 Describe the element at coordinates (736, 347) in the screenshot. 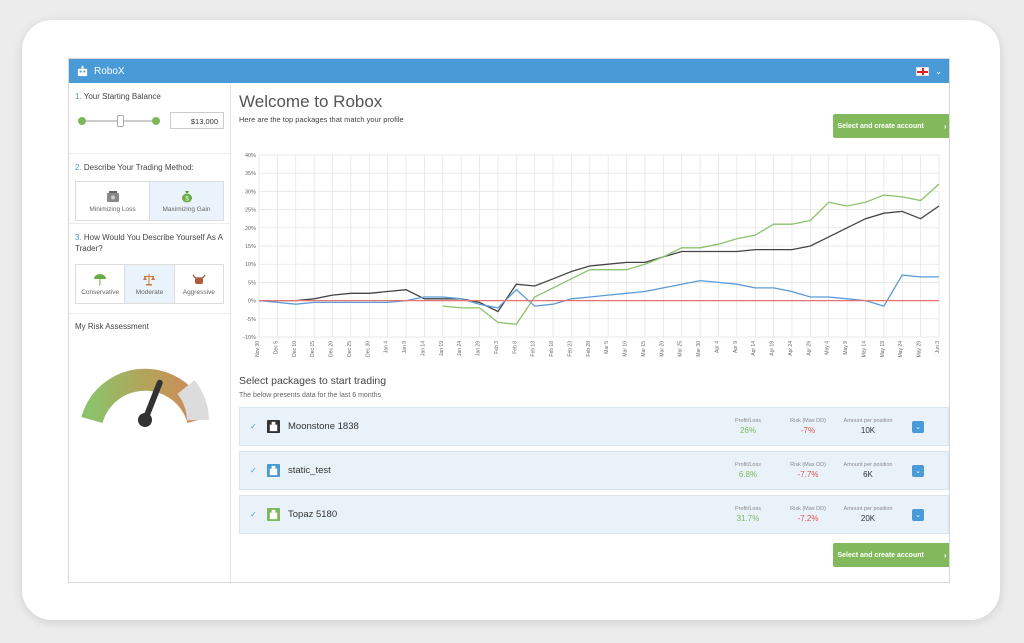

I see `x-tick-label: Apr 9` at that location.